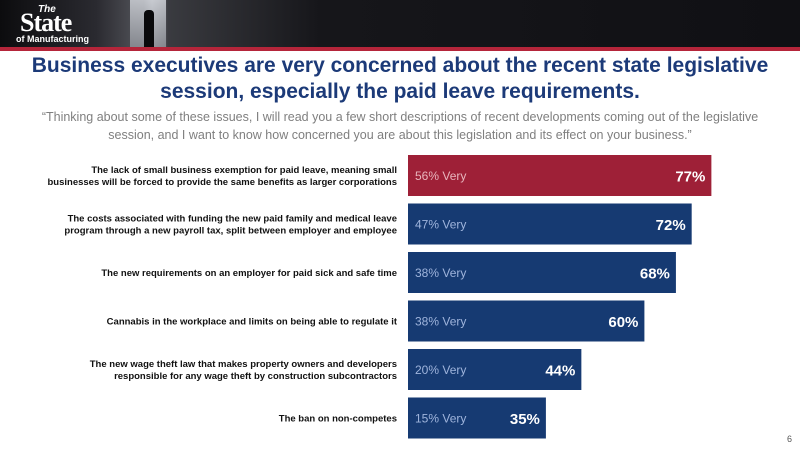  What do you see at coordinates (560, 371) in the screenshot?
I see `value-label: 44%` at bounding box center [560, 371].